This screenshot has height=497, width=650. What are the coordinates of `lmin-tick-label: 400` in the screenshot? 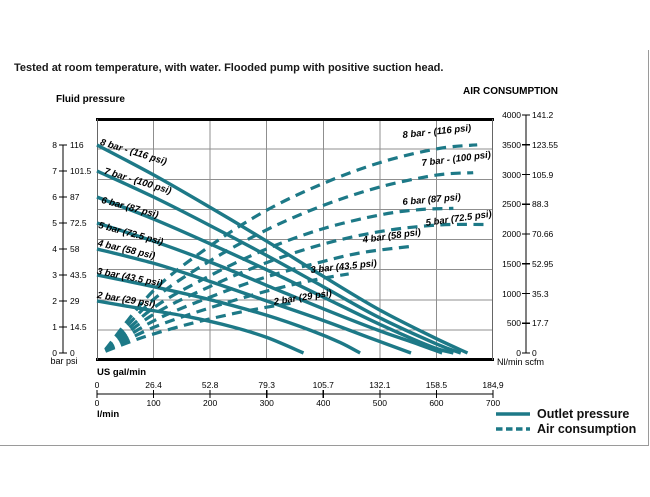 It's located at (323, 403).